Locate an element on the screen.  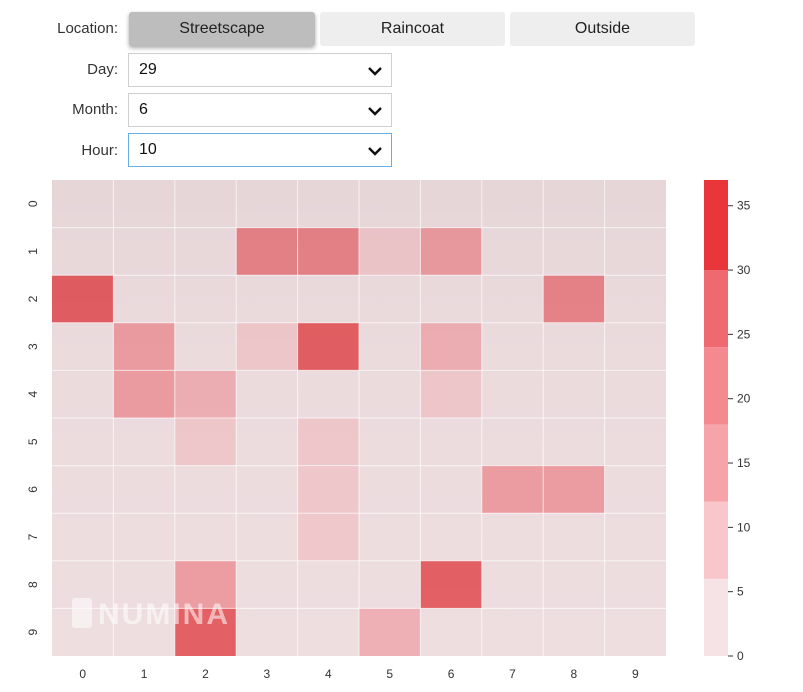
y-tick-label: 6 is located at coordinates (33, 489).